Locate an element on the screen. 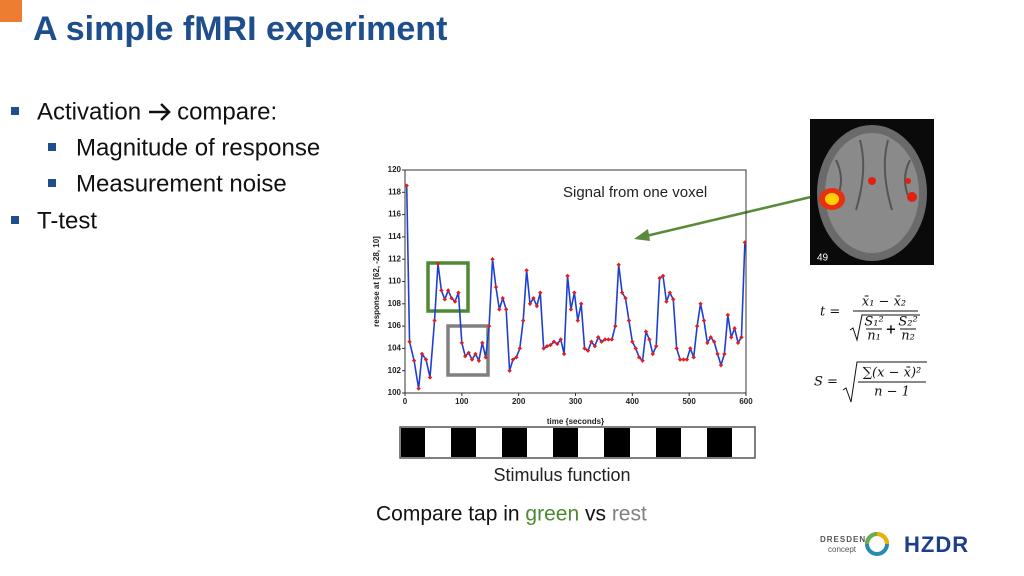 This screenshot has height=576, width=1024. corner-mark is located at coordinates (11, 11).